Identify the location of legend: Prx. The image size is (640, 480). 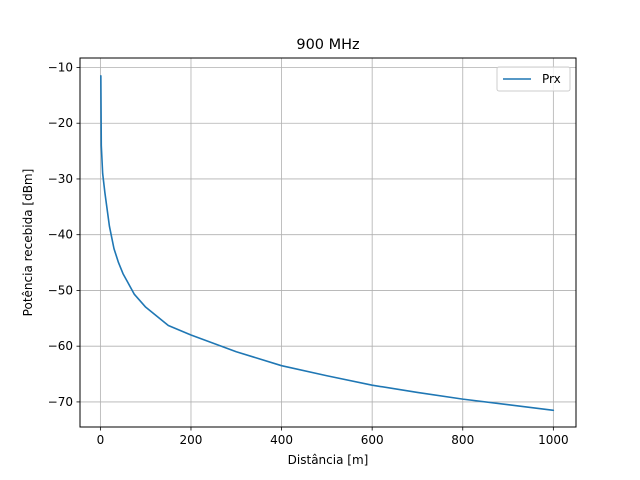
(533, 79).